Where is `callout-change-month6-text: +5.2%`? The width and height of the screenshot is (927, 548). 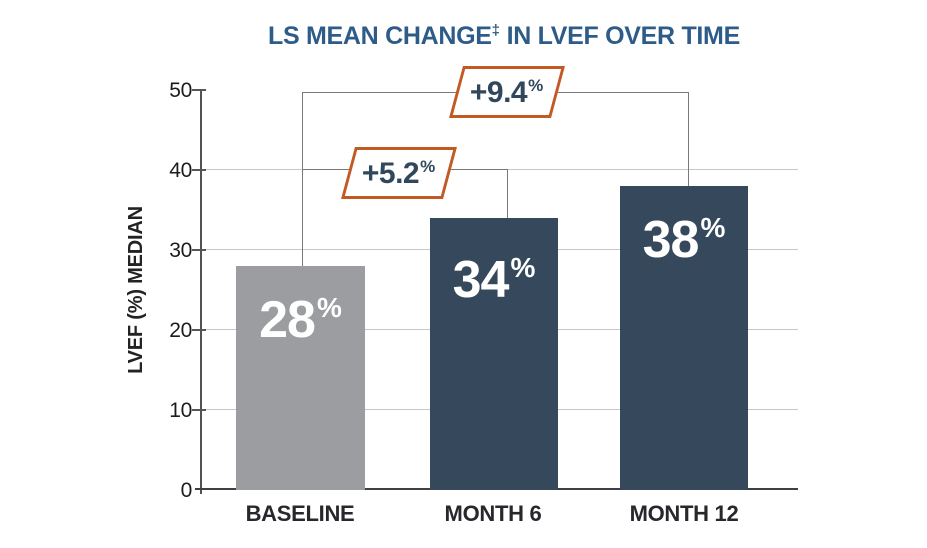
callout-change-month6-text: +5.2% is located at coordinates (399, 173).